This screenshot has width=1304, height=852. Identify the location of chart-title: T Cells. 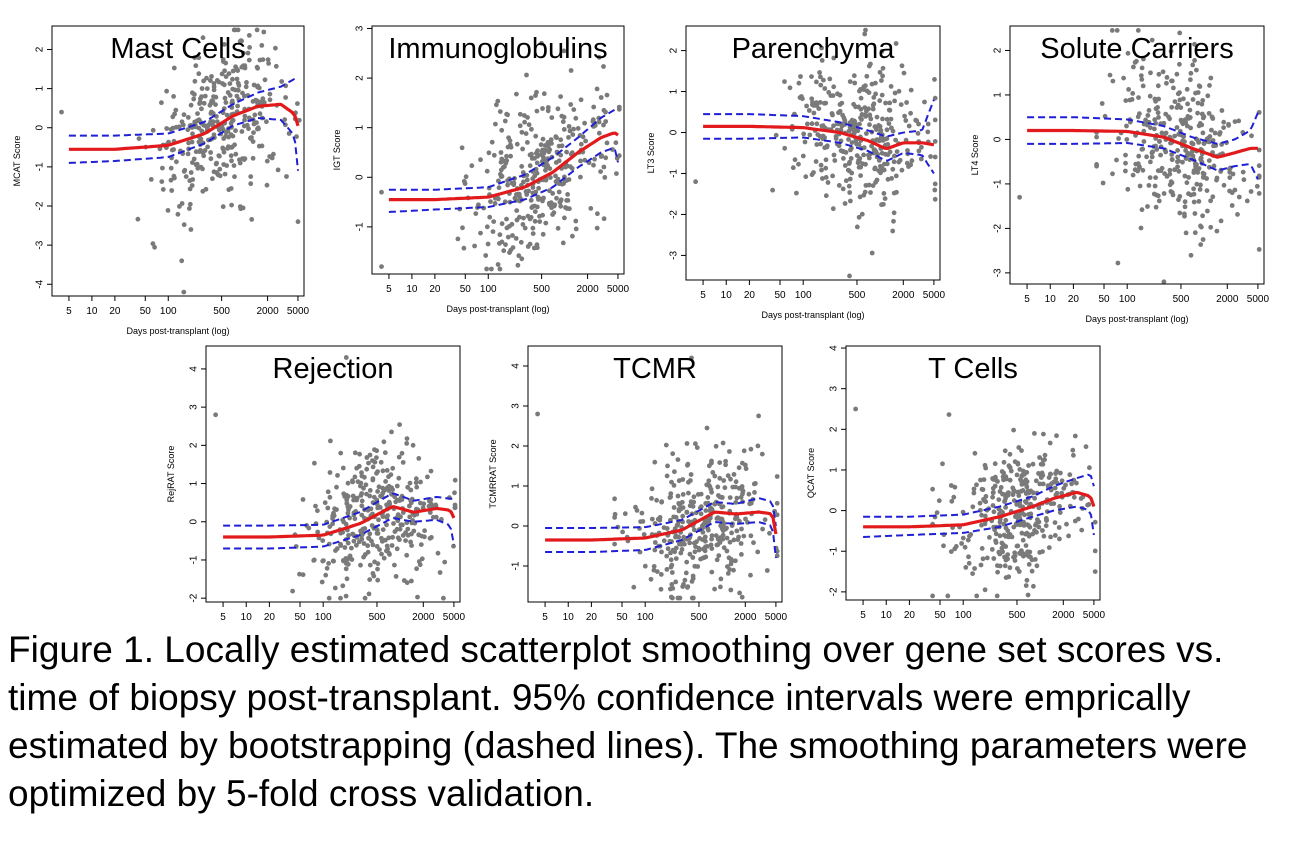
(973, 369).